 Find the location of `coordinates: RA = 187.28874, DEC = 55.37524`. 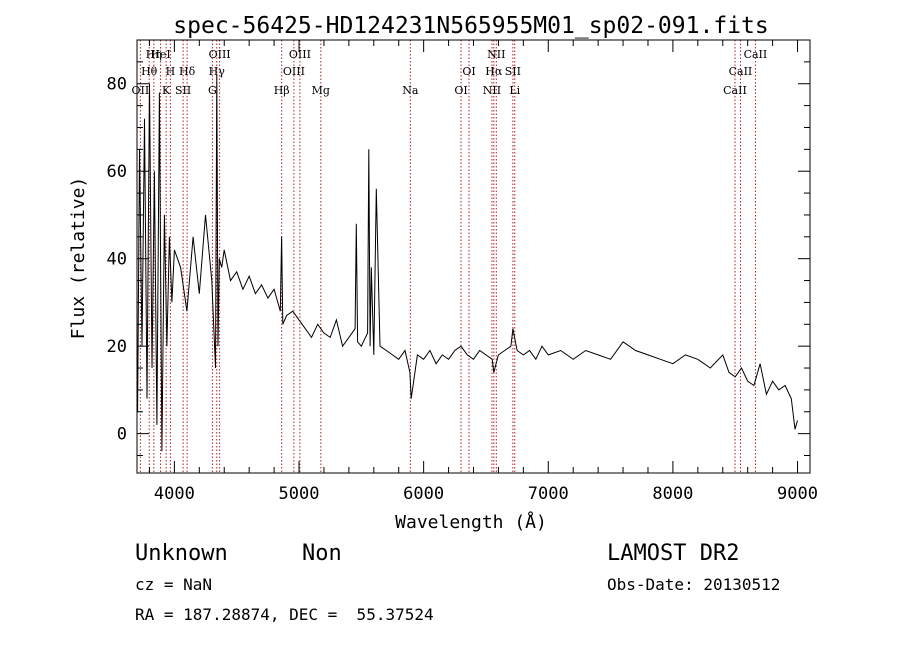

coordinates: RA = 187.28874, DEC = 55.37524 is located at coordinates (284, 614).